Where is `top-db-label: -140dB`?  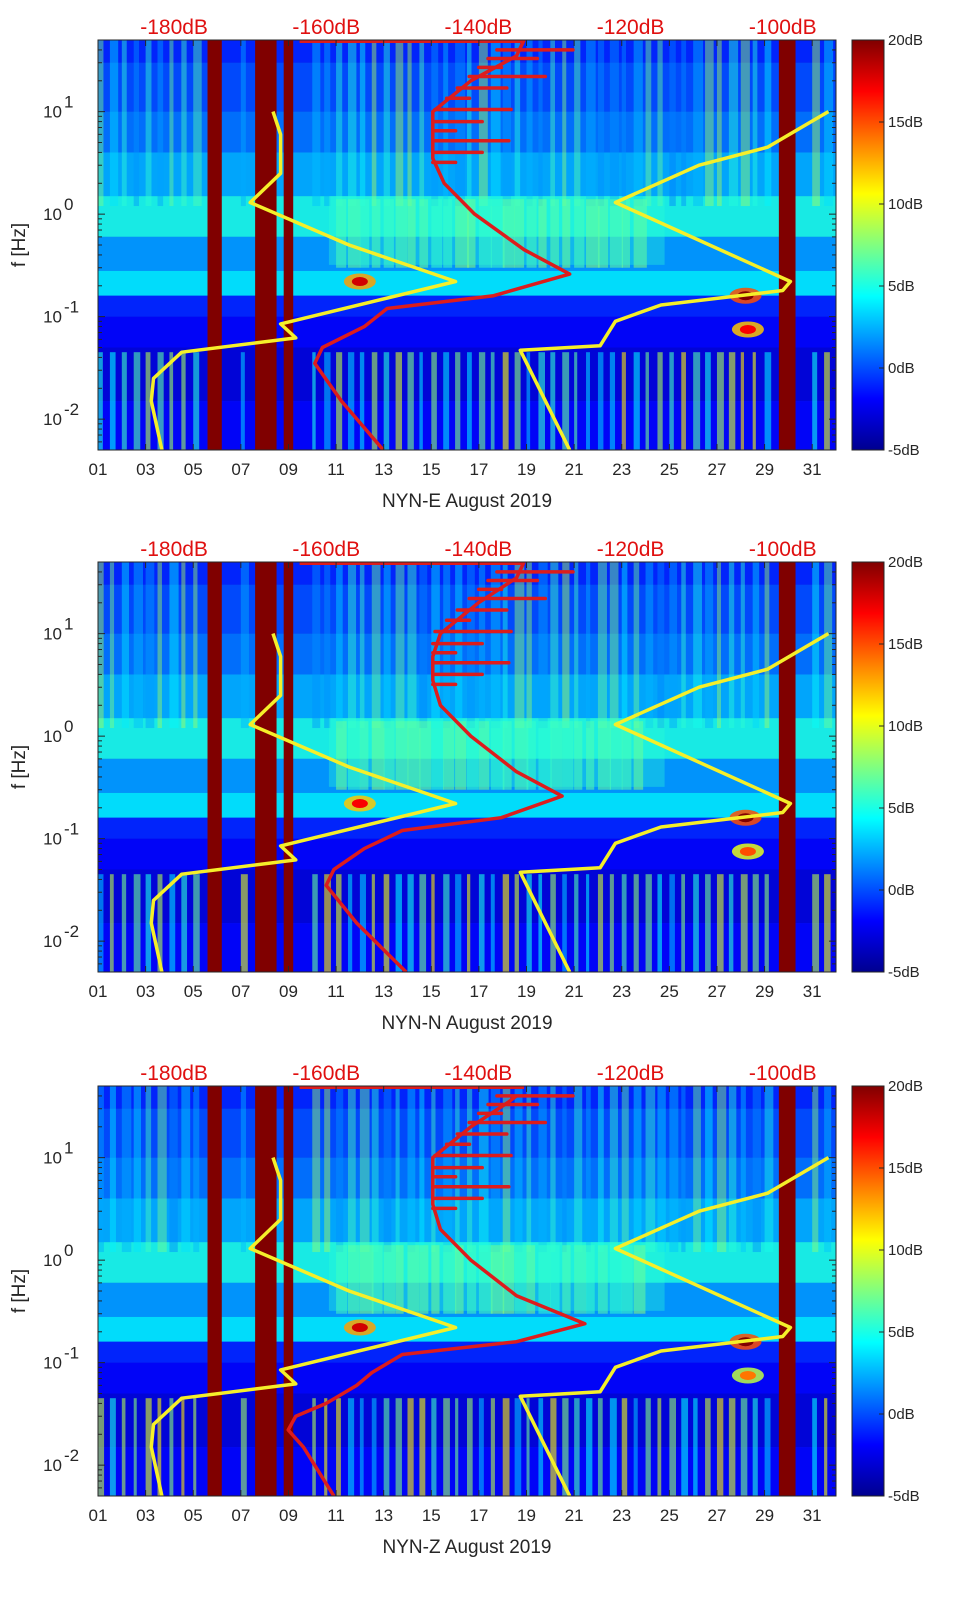
top-db-label: -140dB is located at coordinates (479, 27).